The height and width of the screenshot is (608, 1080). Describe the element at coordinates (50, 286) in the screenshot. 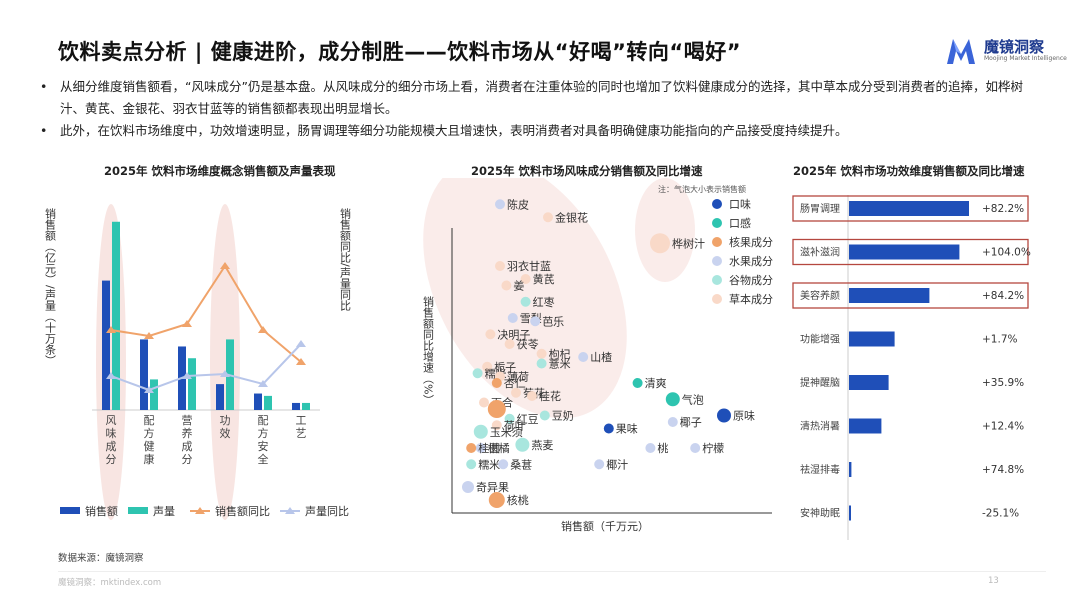

I see `y-axis-label: 销售额（亿元）/声量（十万条）` at that location.